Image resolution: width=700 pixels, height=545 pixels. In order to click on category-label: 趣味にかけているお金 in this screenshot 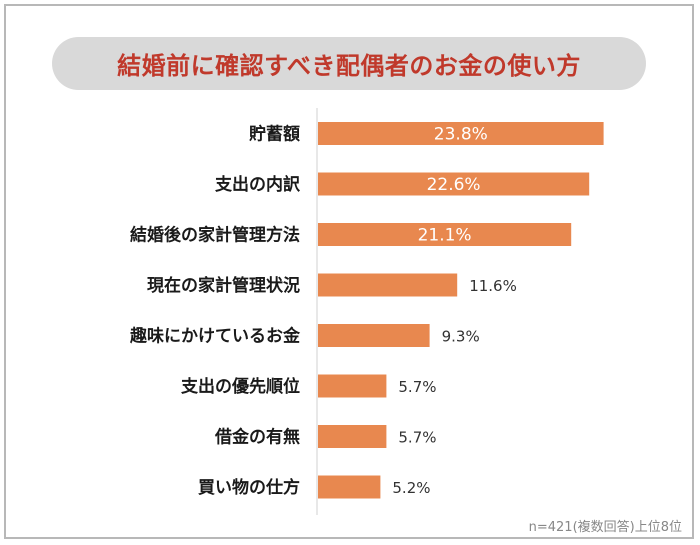, I will do `click(215, 336)`.